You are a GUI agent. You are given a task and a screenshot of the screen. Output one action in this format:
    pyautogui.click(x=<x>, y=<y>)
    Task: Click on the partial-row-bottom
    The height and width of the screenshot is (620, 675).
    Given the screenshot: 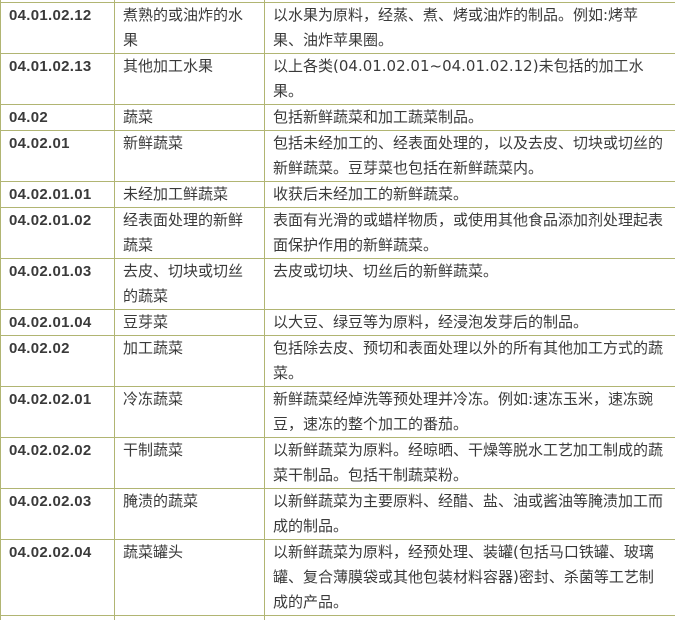 What is the action you would take?
    pyautogui.click(x=337, y=617)
    